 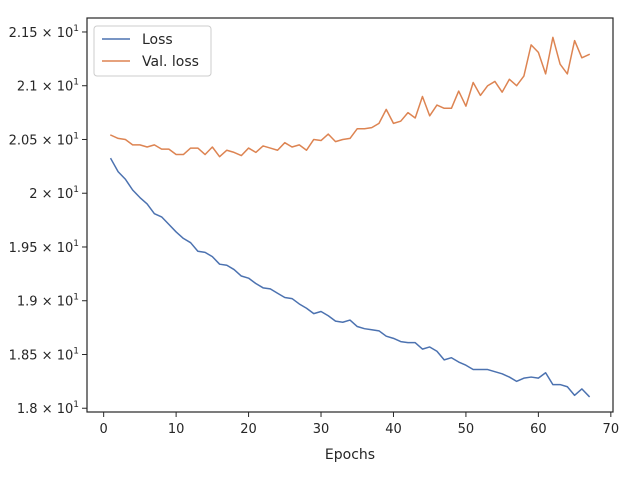 I want to click on y-tick-label: 1.8 × 10¹, so click(x=48, y=408).